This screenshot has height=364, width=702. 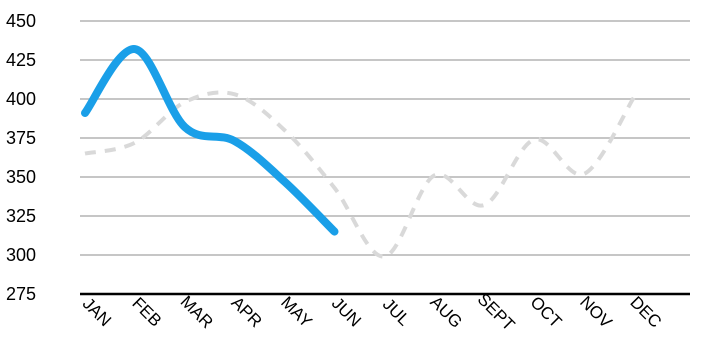 What do you see at coordinates (21, 138) in the screenshot?
I see `y-tick-label: 375` at bounding box center [21, 138].